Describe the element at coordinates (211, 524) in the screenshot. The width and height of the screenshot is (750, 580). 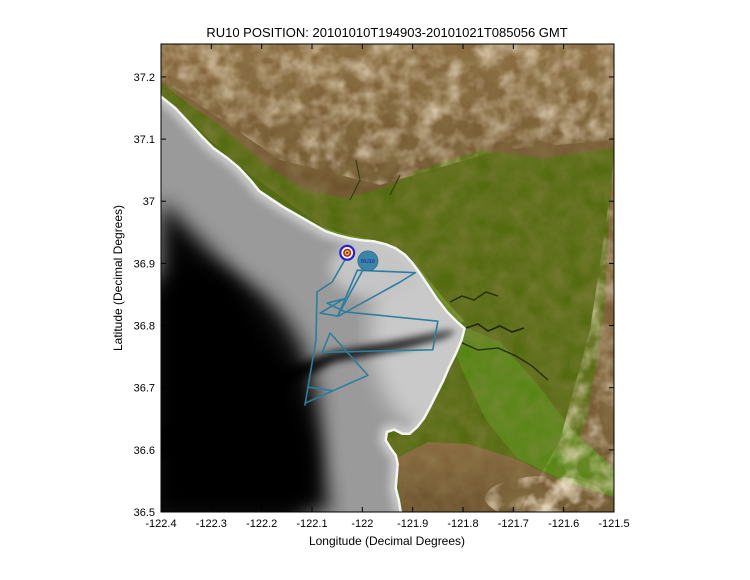
I see `x-tick-label: -122.3` at that location.